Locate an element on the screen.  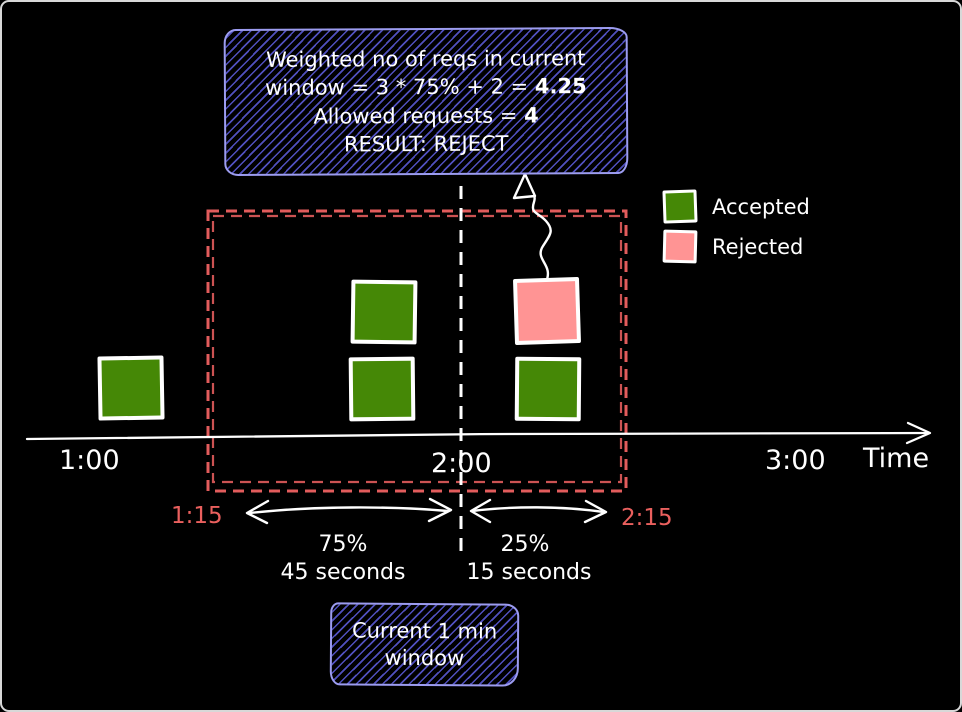
current-window-label-line-1: Current 1 min is located at coordinates (424, 630).